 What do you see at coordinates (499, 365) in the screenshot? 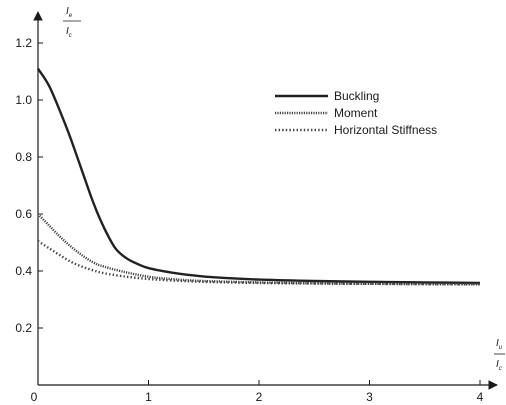
I see `x-label-den: Ic` at bounding box center [499, 365].